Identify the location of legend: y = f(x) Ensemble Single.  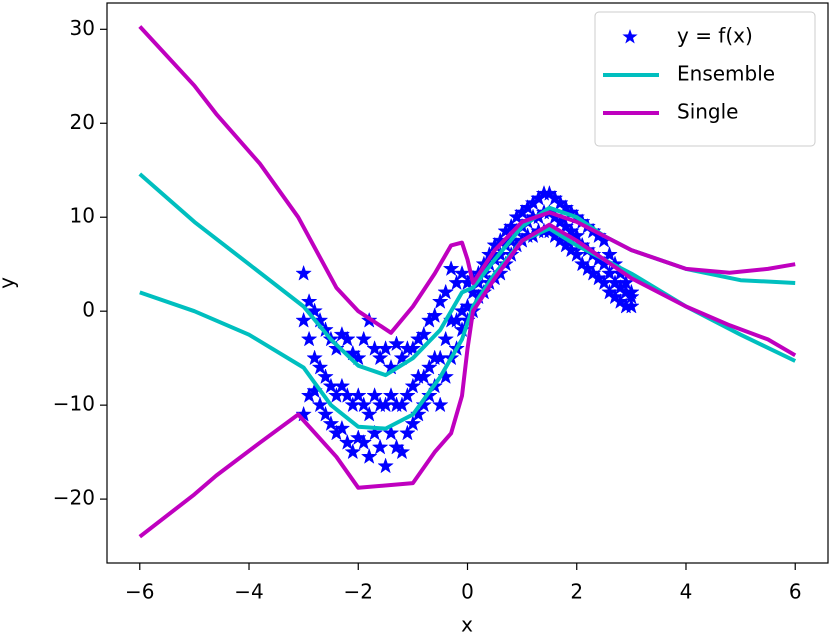
(705, 79).